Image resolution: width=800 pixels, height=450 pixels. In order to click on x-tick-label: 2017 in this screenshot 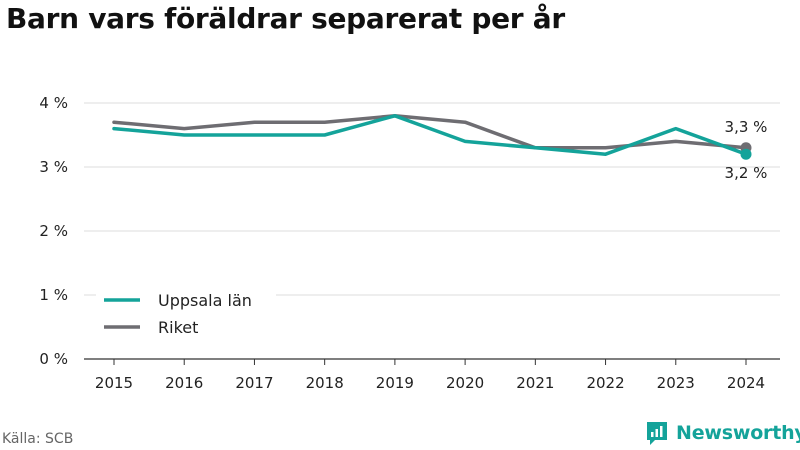, I will do `click(254, 383)`.